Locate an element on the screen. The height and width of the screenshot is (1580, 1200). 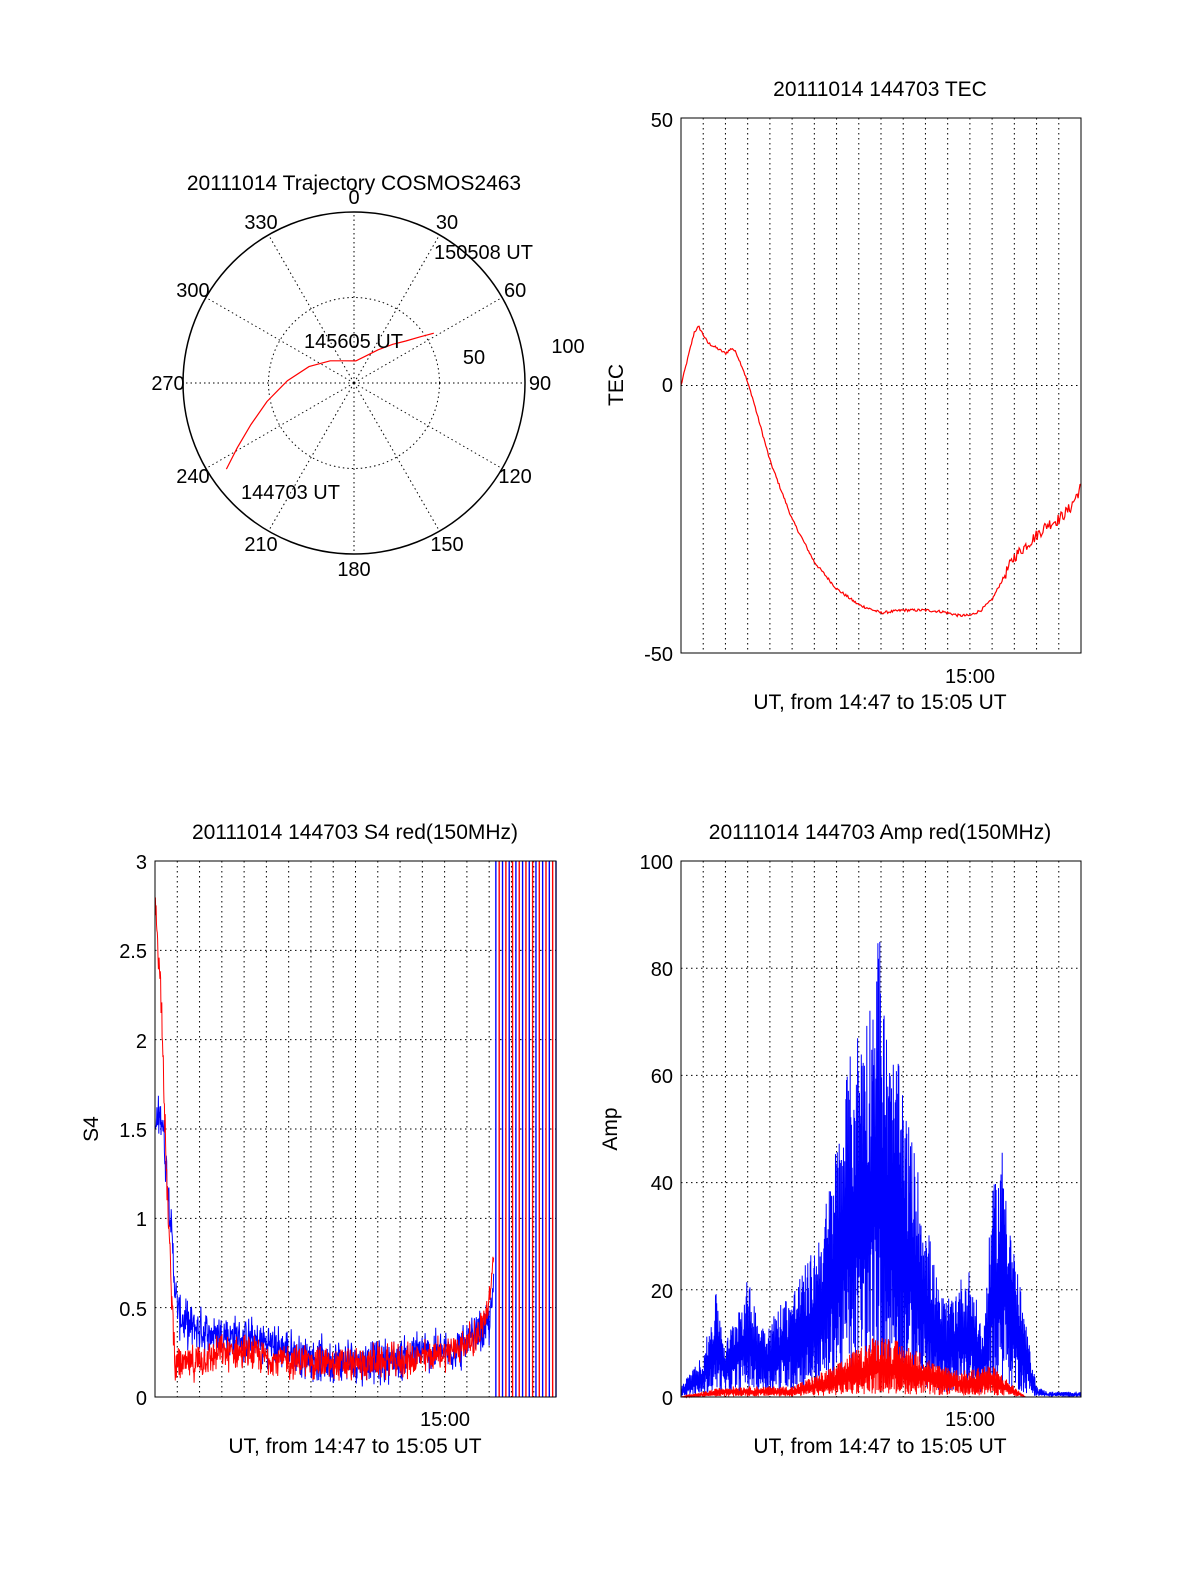
polar-grid is located at coordinates (354, 383).